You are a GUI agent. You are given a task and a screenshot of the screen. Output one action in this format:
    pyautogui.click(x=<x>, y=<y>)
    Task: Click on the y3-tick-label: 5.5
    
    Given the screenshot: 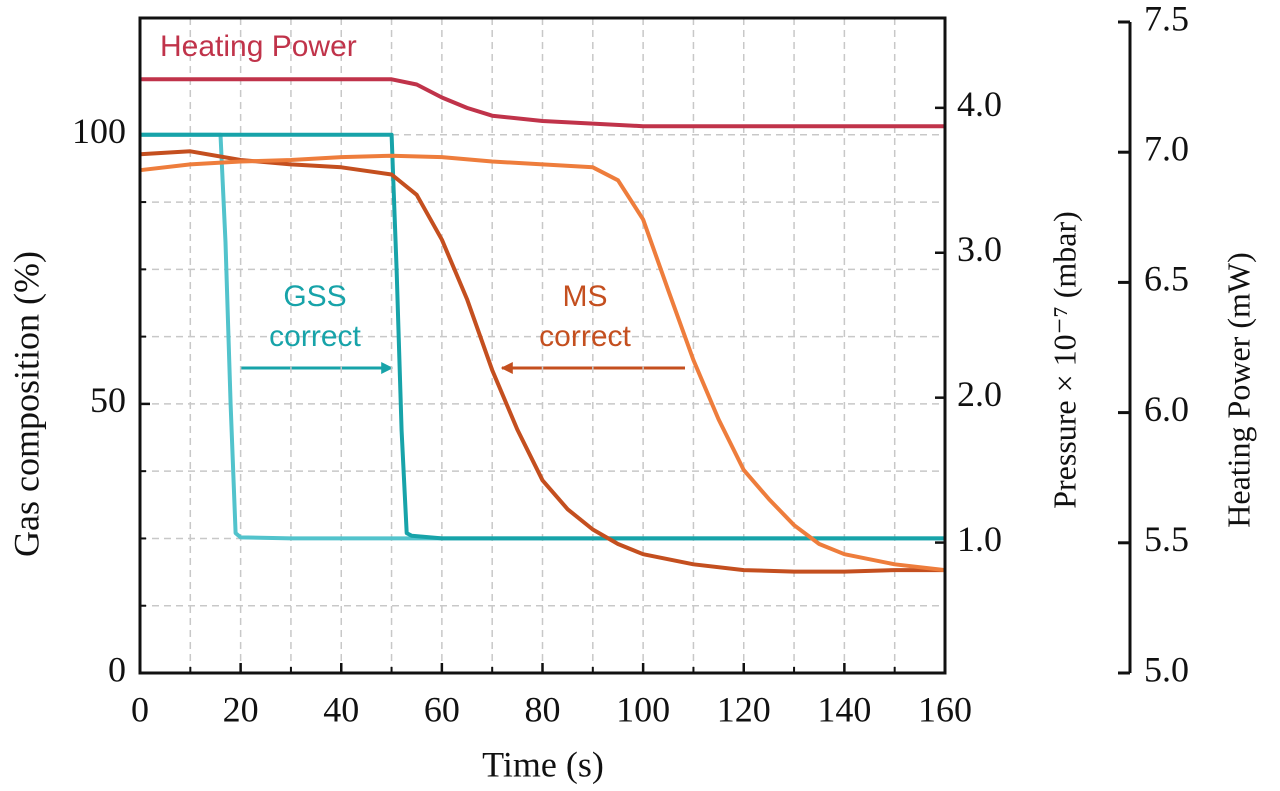 What is the action you would take?
    pyautogui.click(x=1166, y=539)
    